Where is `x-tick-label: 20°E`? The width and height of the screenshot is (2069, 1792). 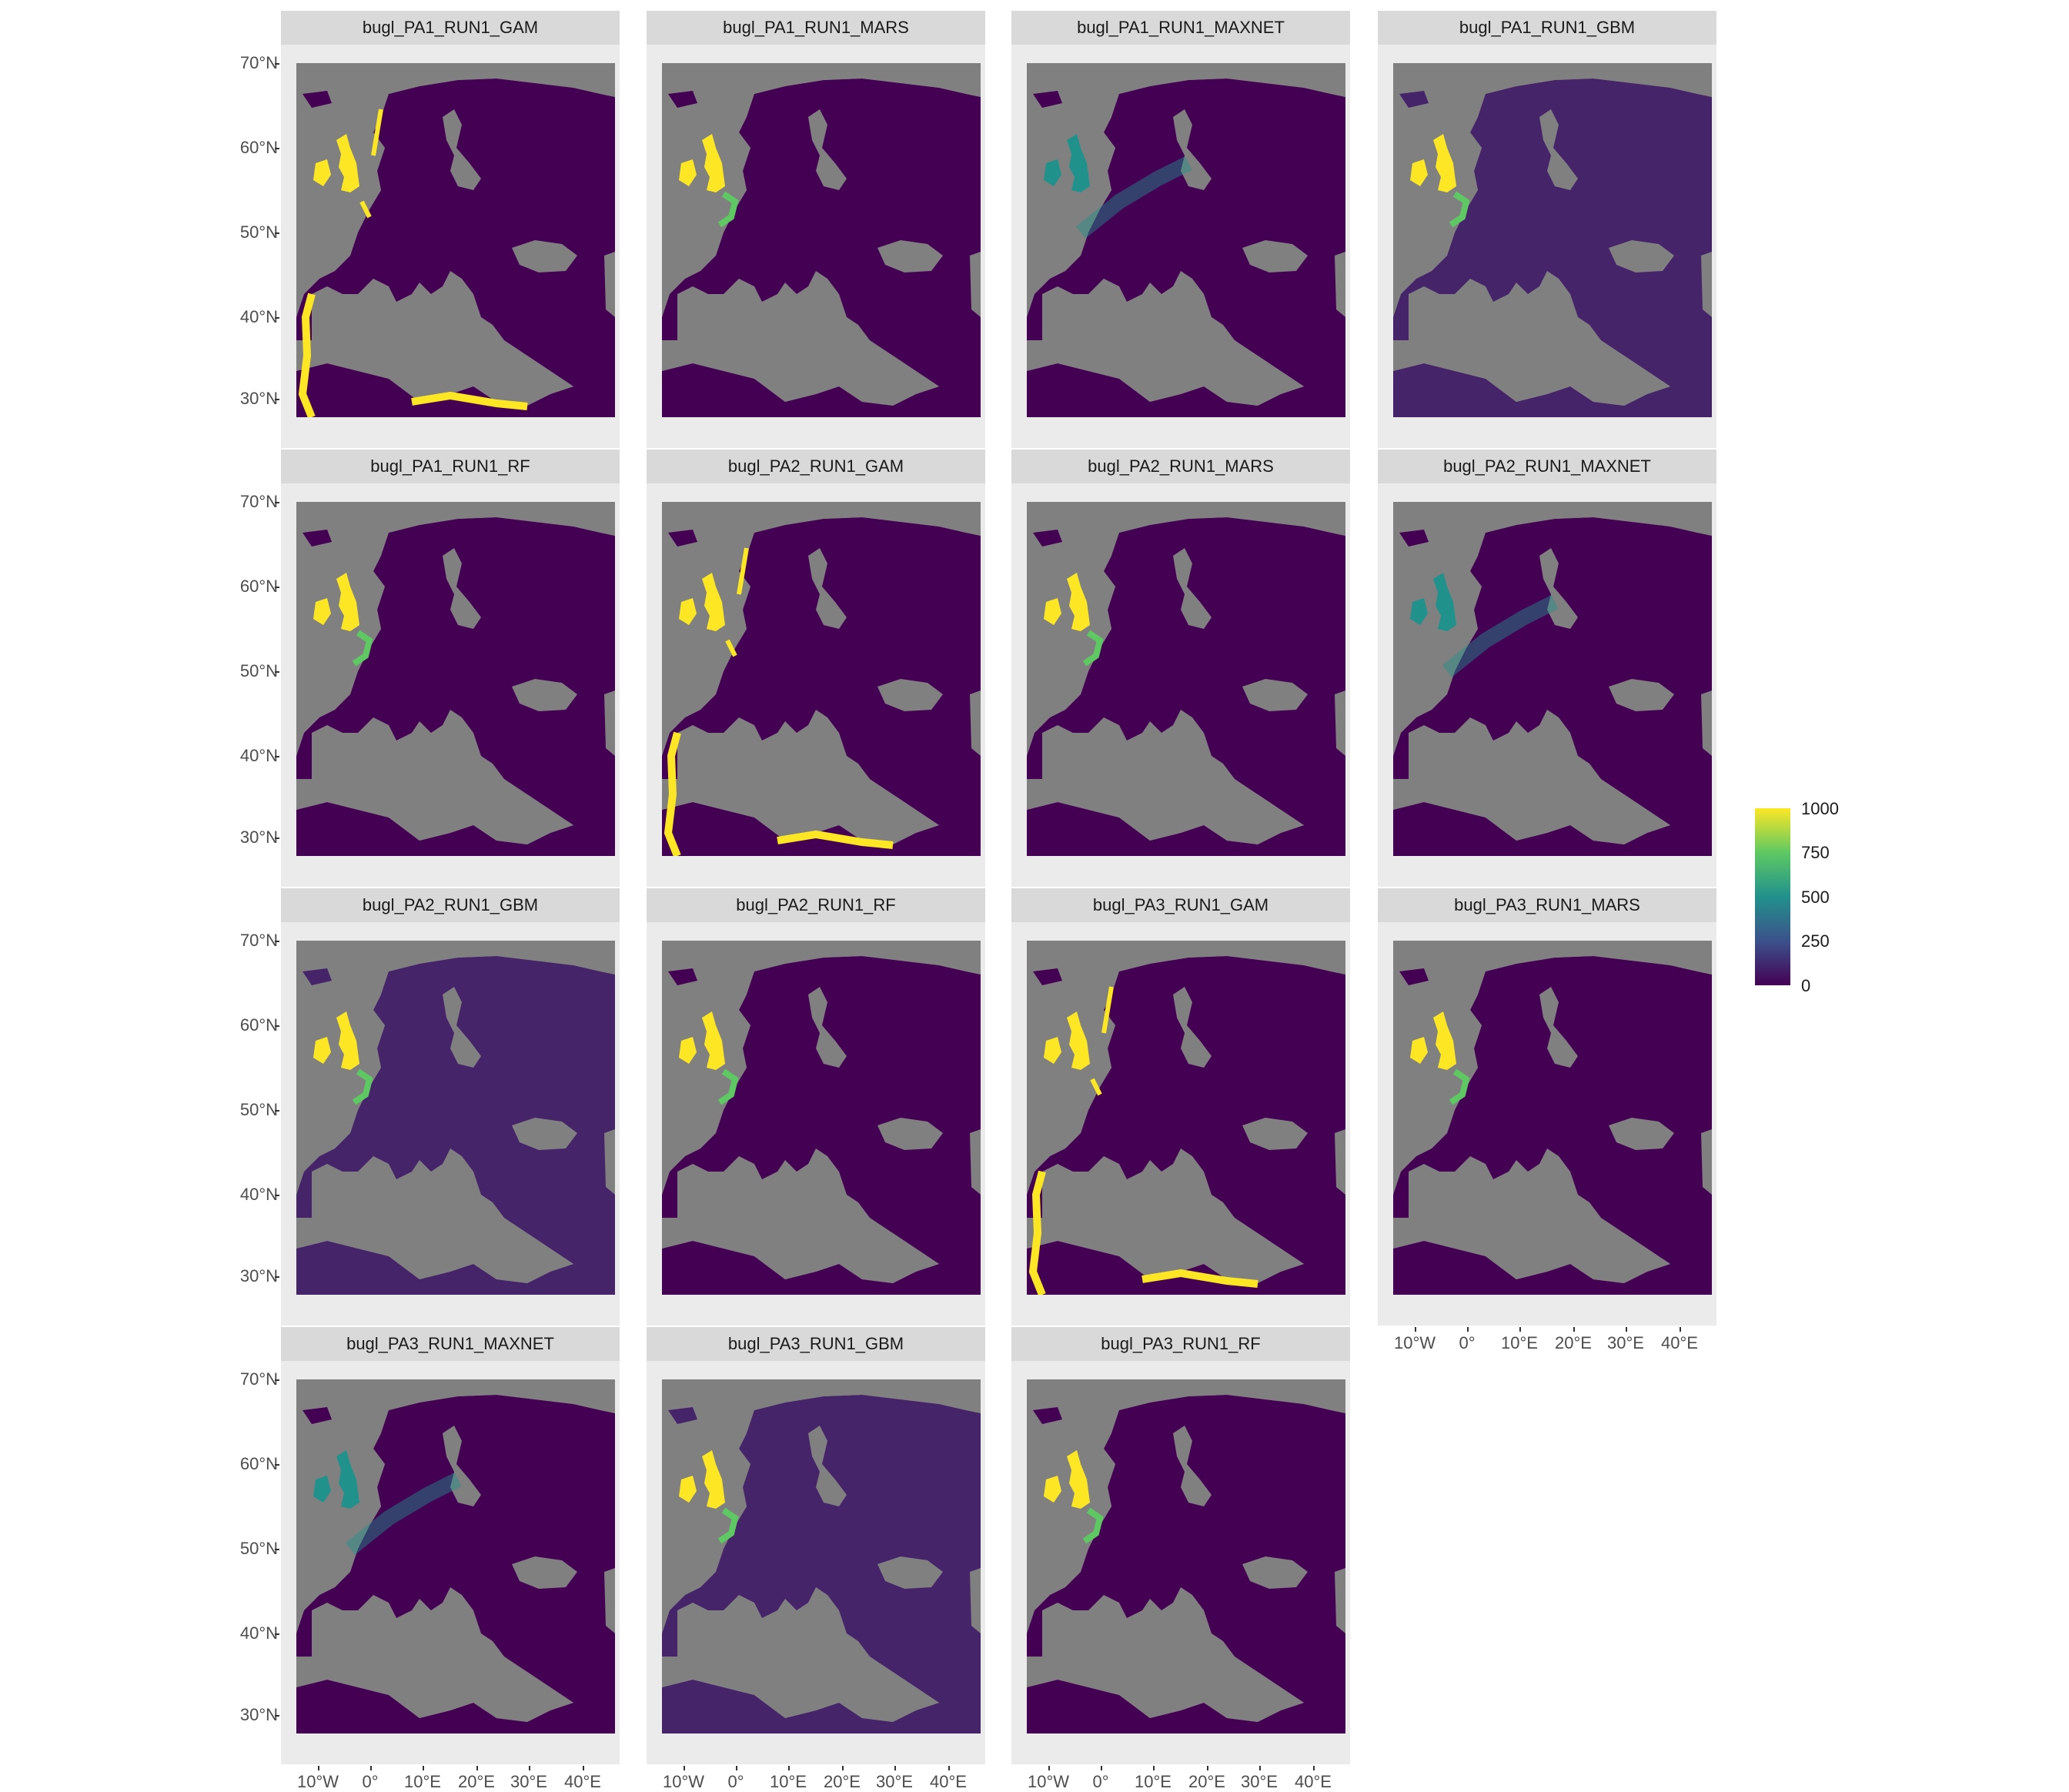
x-tick-label: 20°E is located at coordinates (1573, 1342).